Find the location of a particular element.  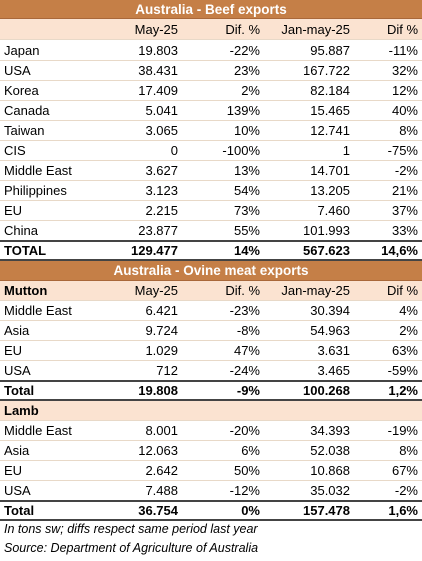

total-ytd-value: 100.268 is located at coordinates (326, 390).